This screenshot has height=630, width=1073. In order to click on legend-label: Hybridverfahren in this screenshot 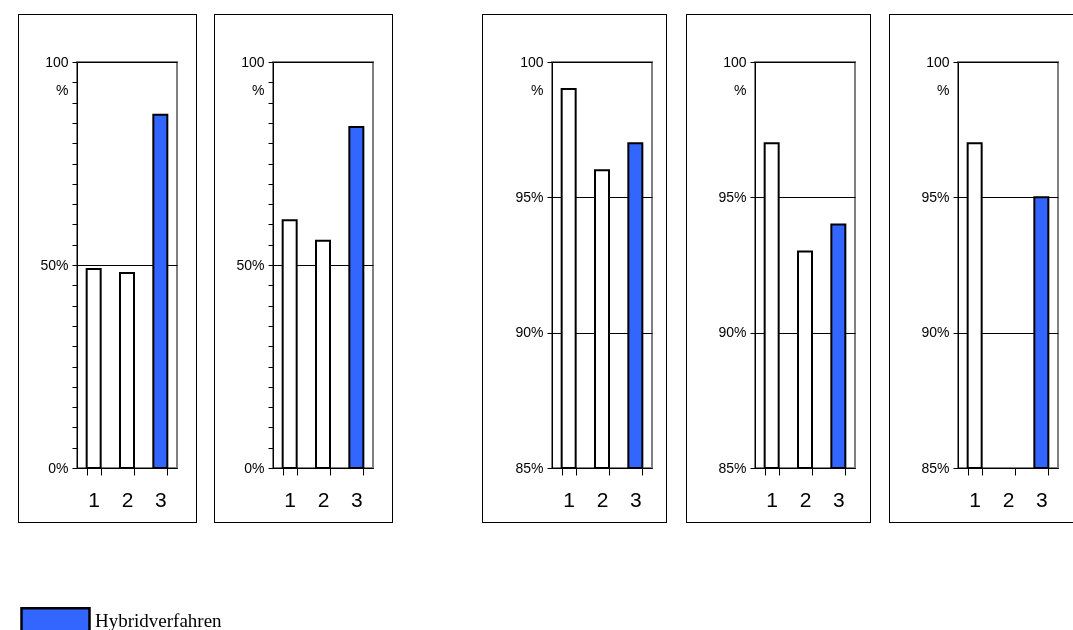, I will do `click(159, 619)`.